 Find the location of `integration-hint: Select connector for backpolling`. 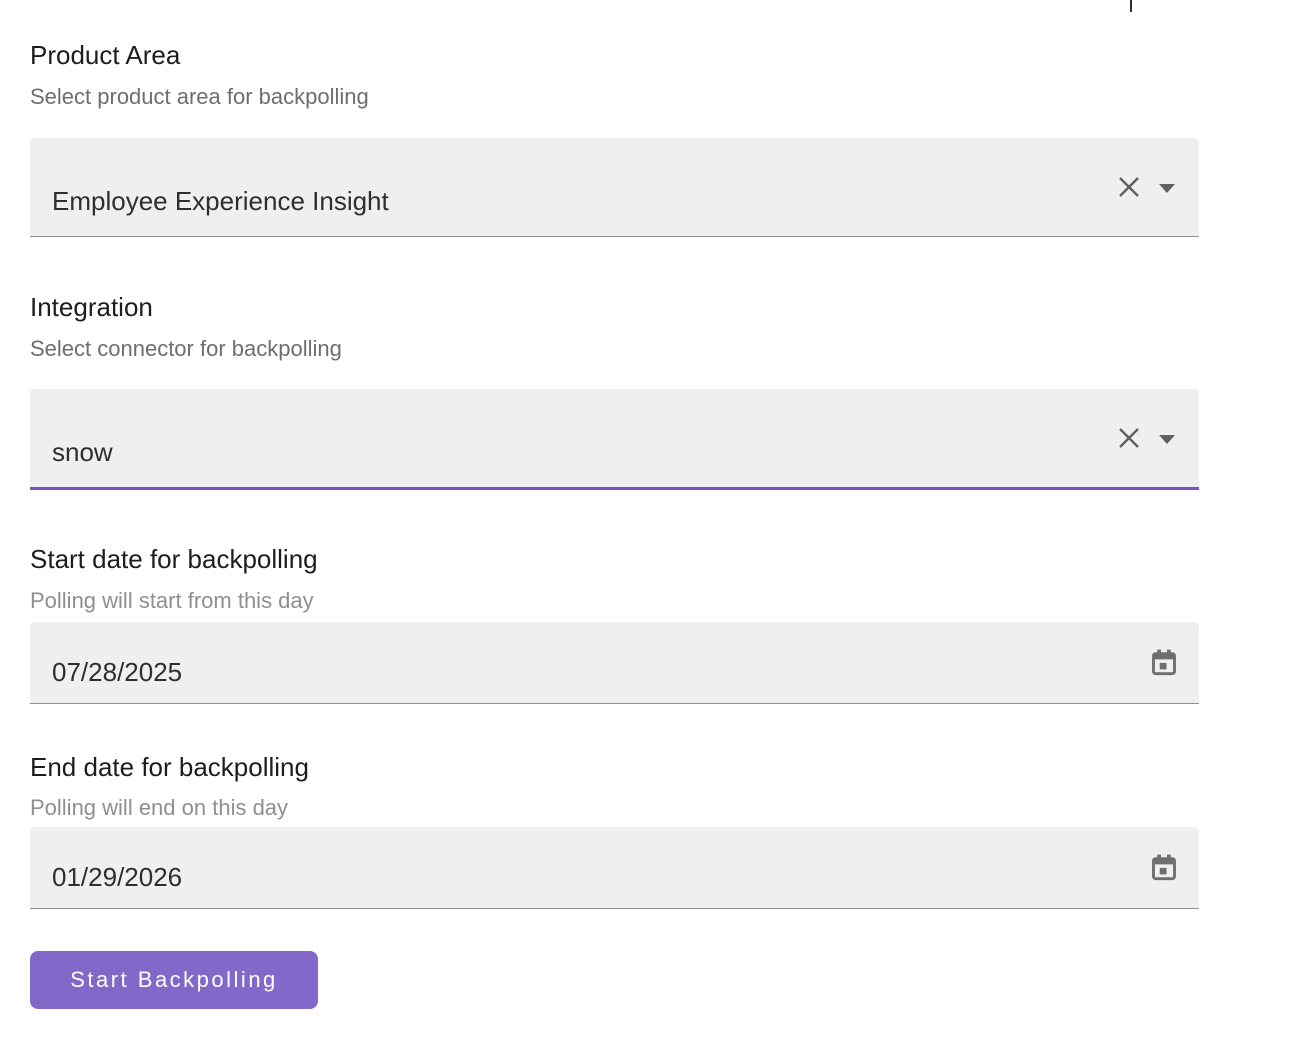

integration-hint: Select connector for backpolling is located at coordinates (186, 348).